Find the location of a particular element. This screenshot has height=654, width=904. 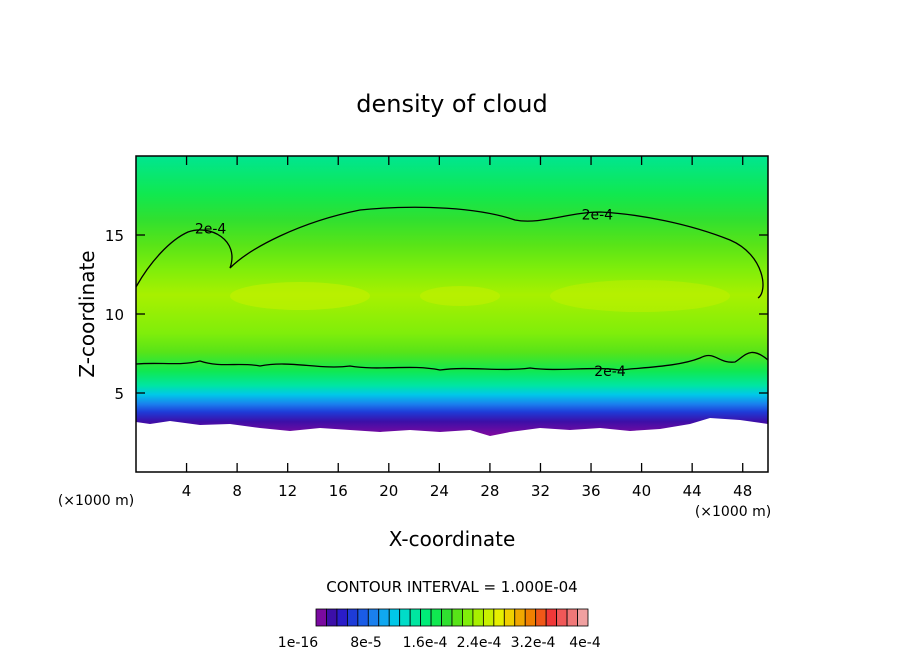

colorbar is located at coordinates (452, 617).